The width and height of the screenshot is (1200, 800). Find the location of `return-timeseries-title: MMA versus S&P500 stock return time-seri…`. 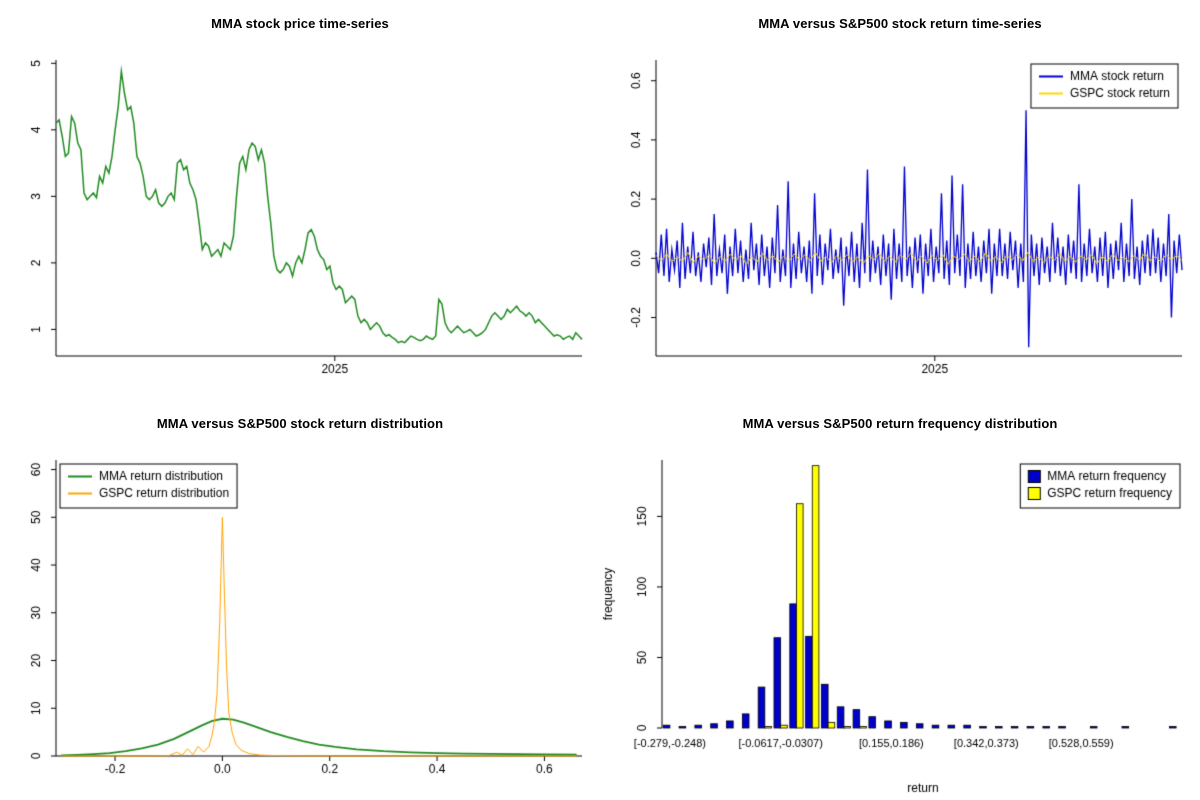

return-timeseries-title: MMA versus S&P500 stock return time-seri… is located at coordinates (900, 23).